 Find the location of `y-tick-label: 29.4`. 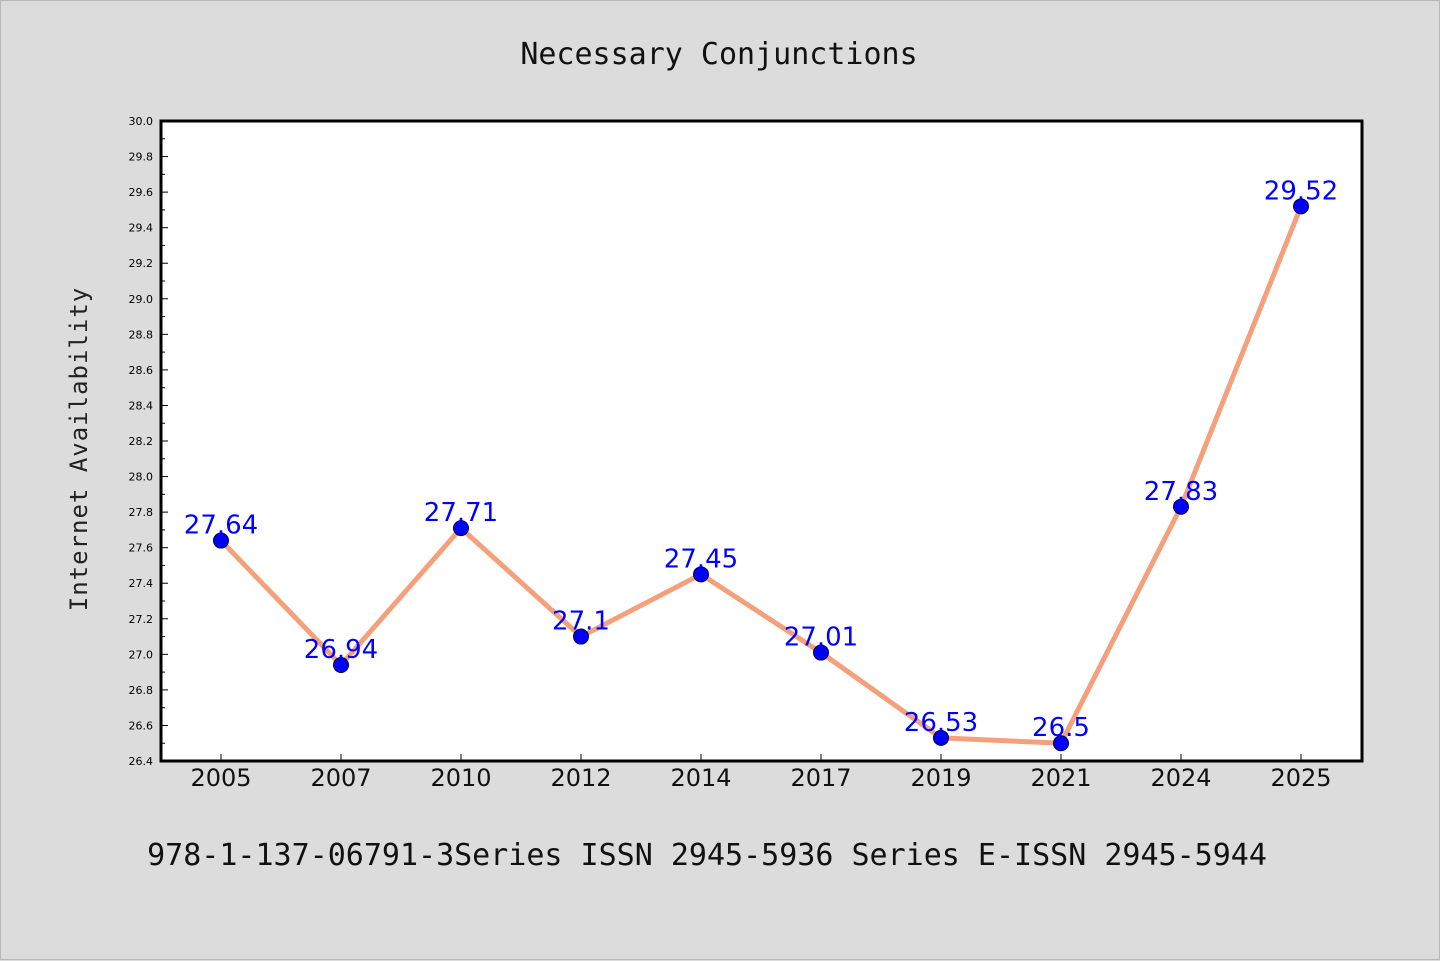

y-tick-label: 29.4 is located at coordinates (141, 228).